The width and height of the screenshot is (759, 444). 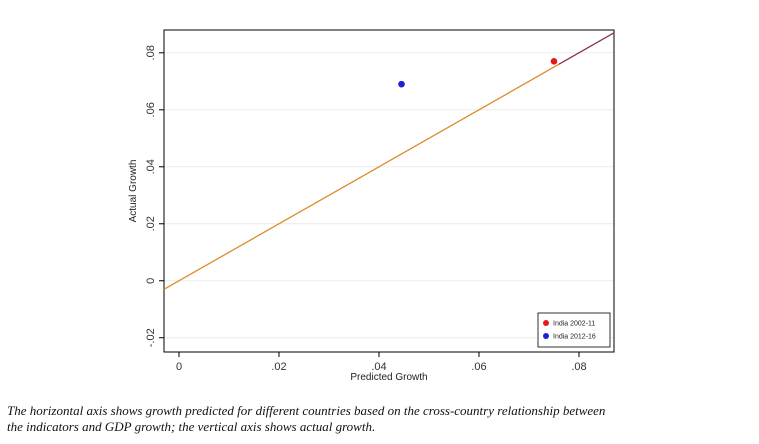 I want to click on legend-box, so click(x=574, y=330).